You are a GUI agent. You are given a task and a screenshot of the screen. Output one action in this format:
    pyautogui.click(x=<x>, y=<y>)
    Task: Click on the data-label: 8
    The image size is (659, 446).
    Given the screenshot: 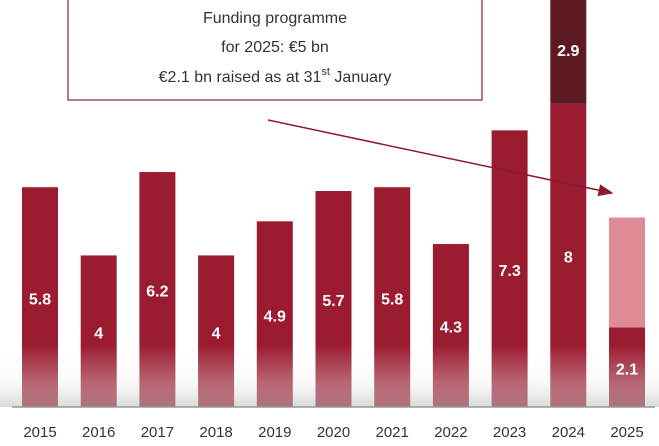 What is the action you would take?
    pyautogui.click(x=568, y=258)
    